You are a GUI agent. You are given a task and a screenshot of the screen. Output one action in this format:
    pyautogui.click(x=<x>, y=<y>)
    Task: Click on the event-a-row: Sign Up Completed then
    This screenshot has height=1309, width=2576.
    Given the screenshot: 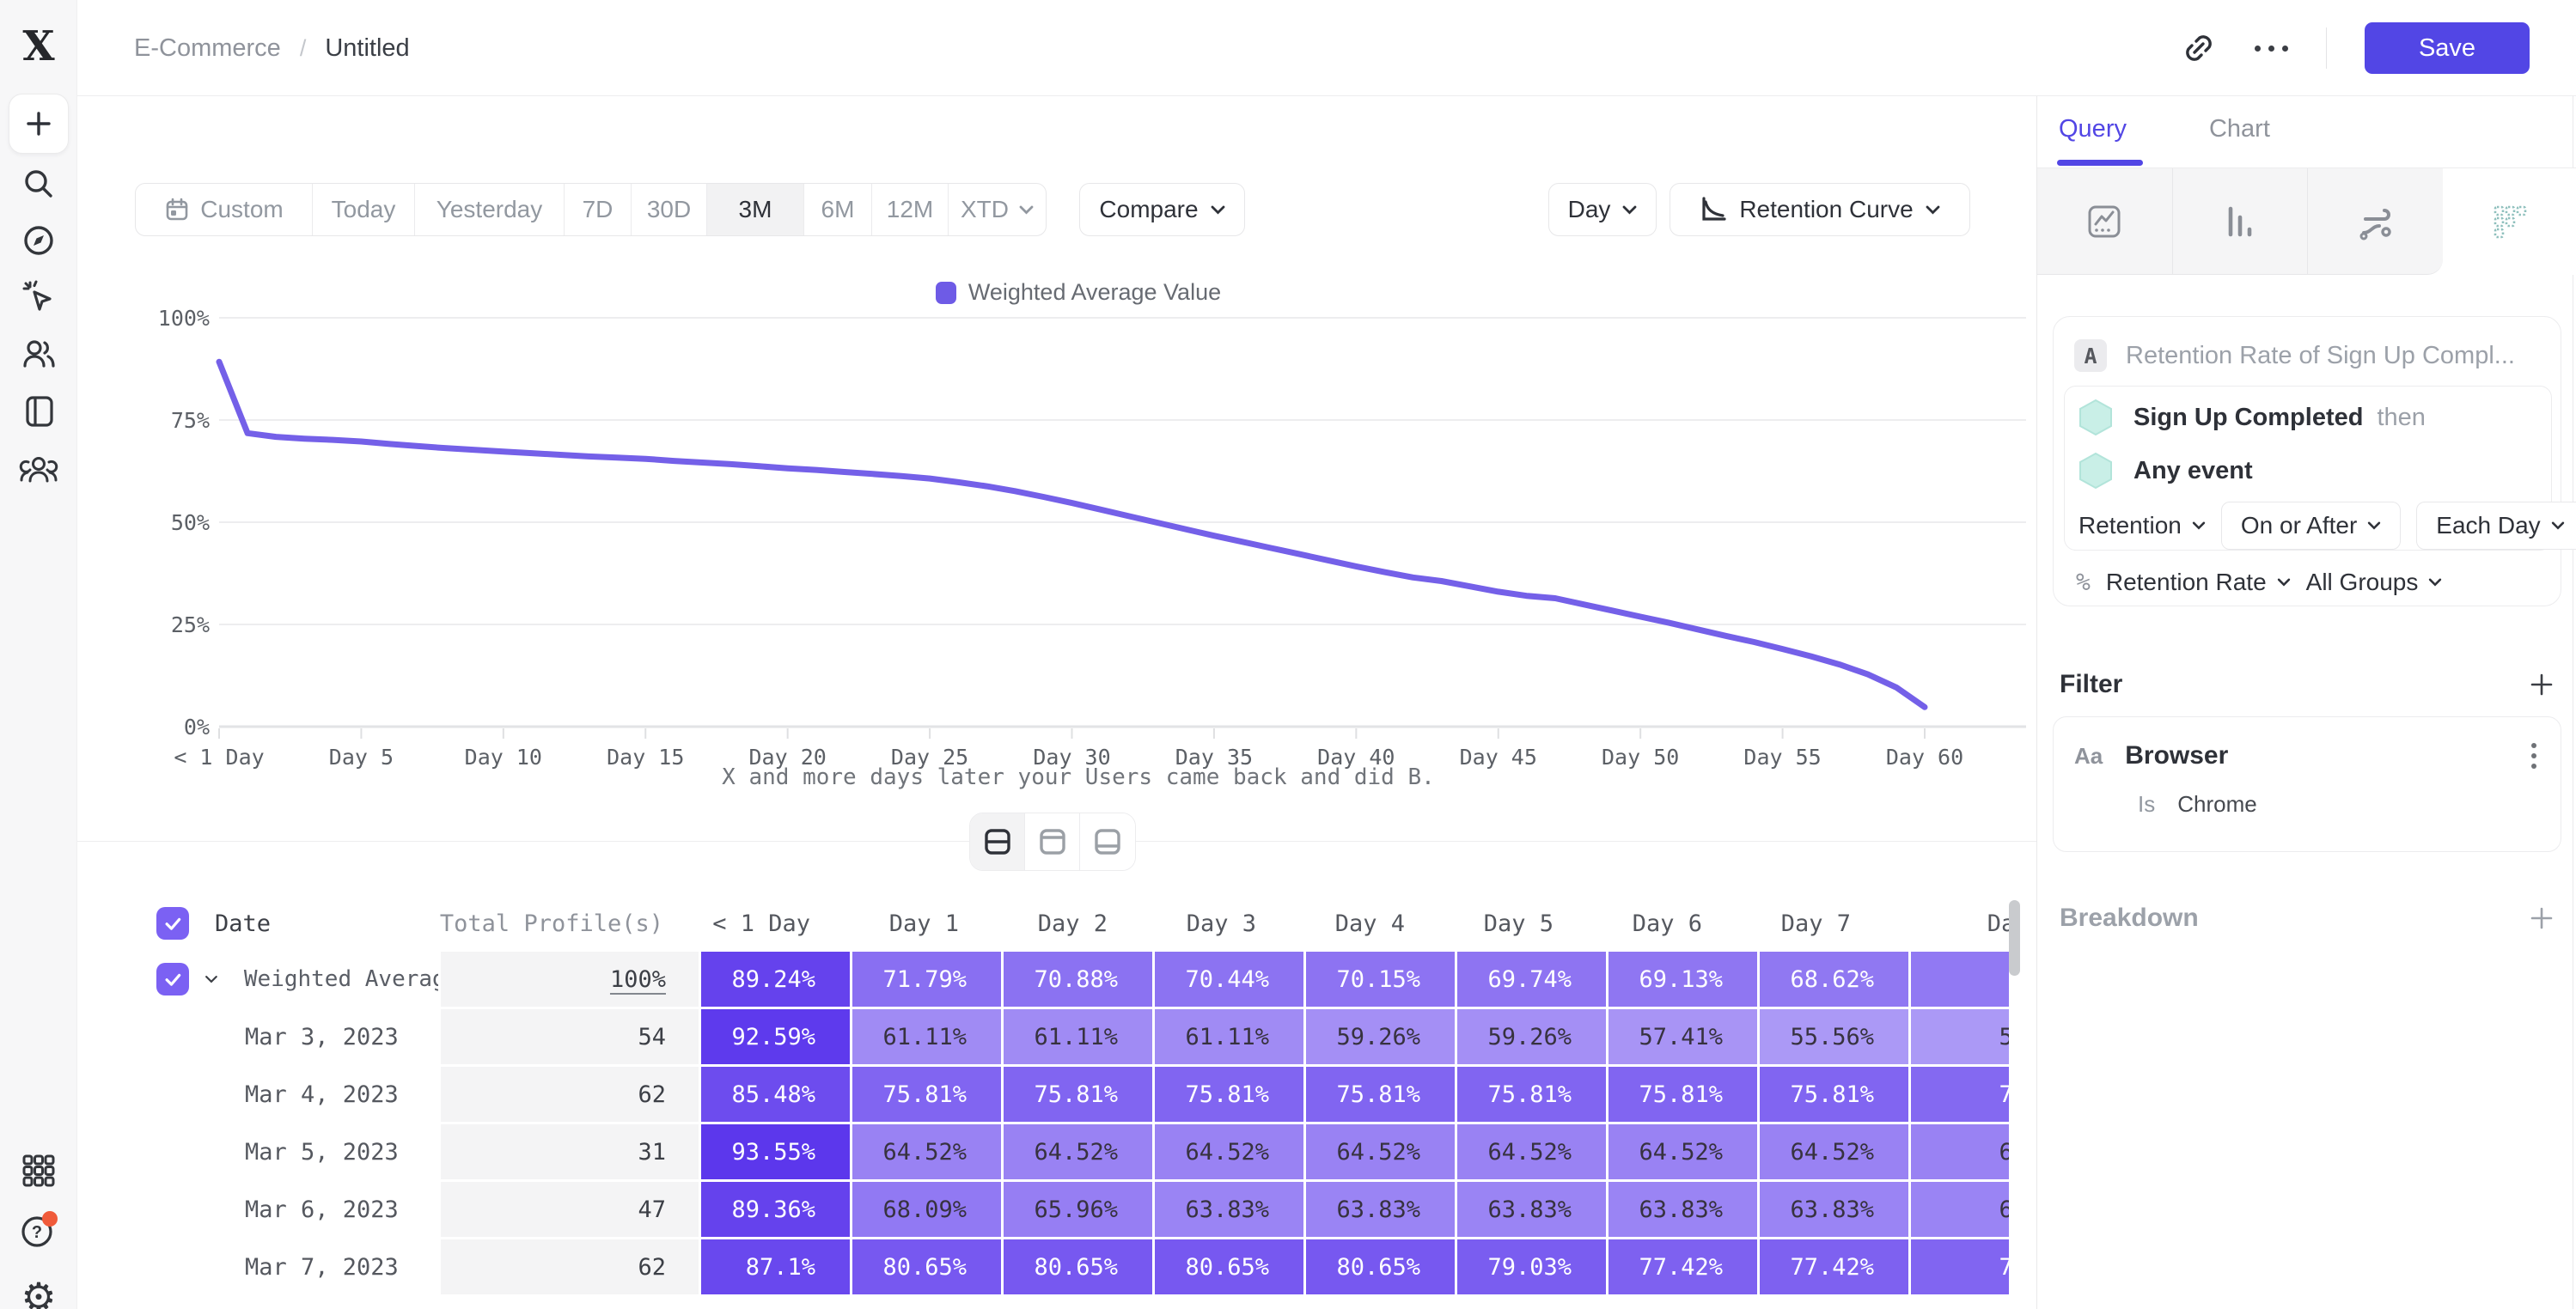 What is the action you would take?
    pyautogui.click(x=2308, y=417)
    